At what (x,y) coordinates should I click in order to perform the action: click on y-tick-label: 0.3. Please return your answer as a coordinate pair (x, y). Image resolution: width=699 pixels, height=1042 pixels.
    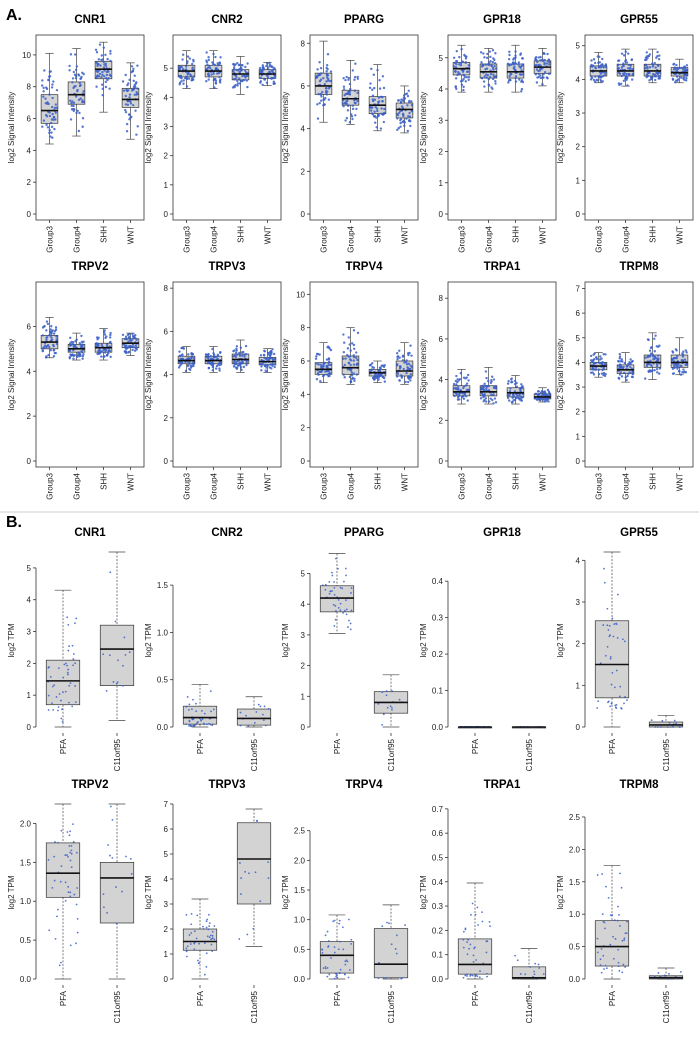
    Looking at the image, I should click on (438, 906).